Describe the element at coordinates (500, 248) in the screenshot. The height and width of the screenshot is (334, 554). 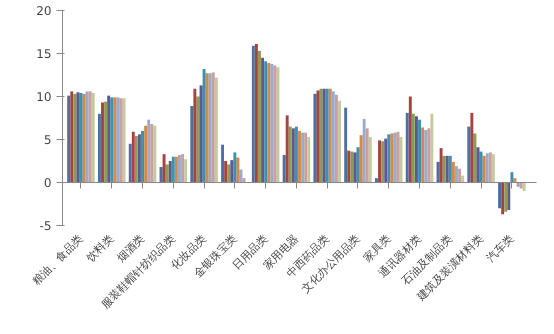
I see `x-tick-label: 汽车类` at that location.